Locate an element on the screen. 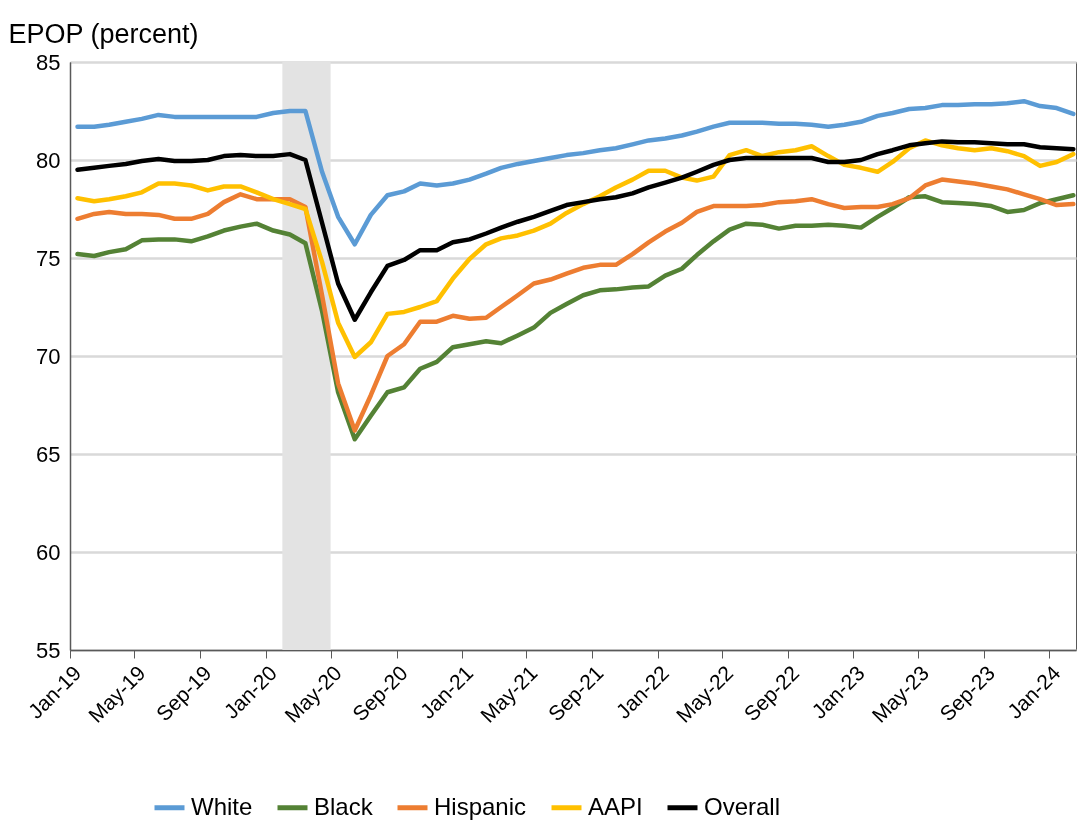 This screenshot has width=1078, height=826. y-tick-label: 75 is located at coordinates (48, 258).